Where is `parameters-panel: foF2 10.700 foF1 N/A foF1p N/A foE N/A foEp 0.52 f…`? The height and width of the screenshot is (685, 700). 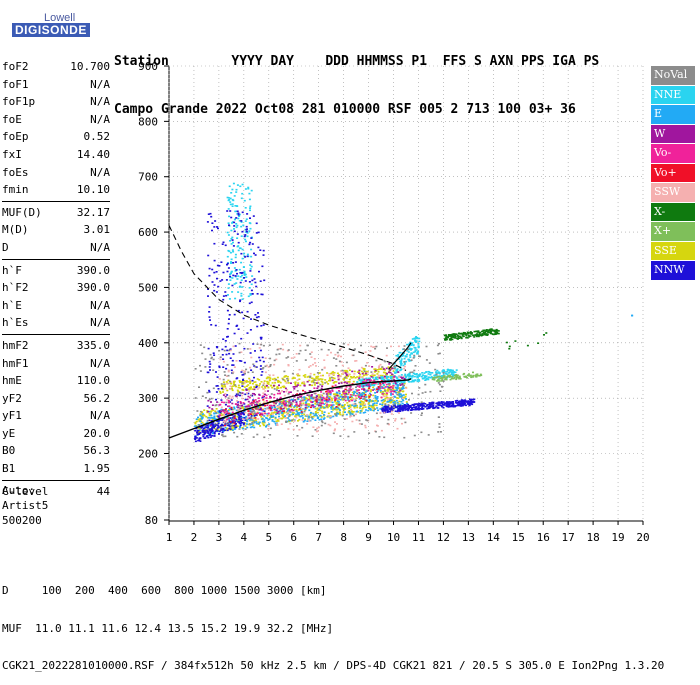
parameters-panel: foF2 10.700 foF1 N/A foF1p N/A foE N/A foEp 0.52 f… is located at coordinates (56, 279).